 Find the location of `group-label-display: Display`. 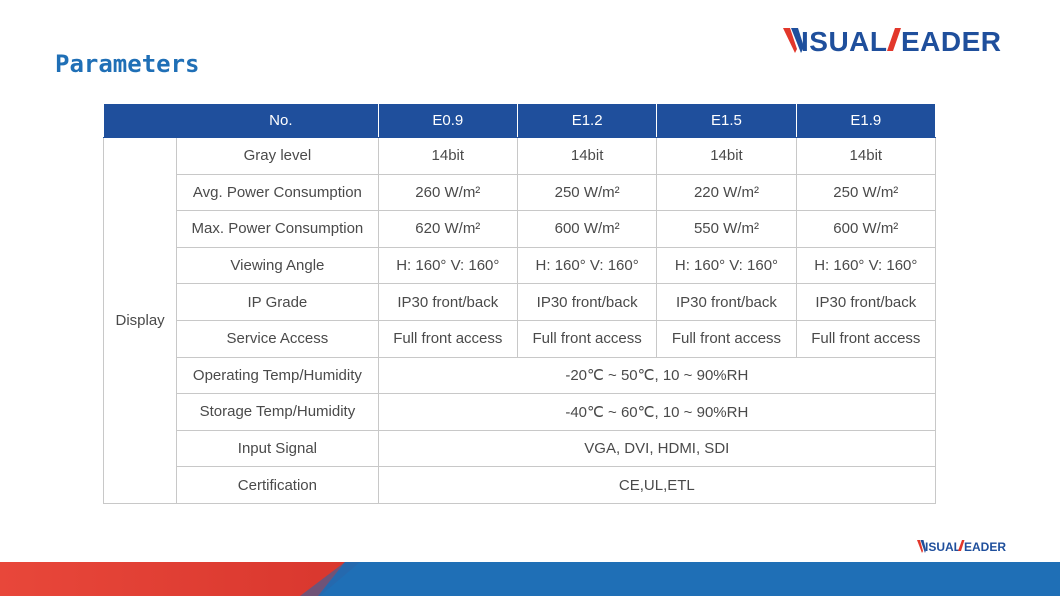

group-label-display: Display is located at coordinates (140, 320).